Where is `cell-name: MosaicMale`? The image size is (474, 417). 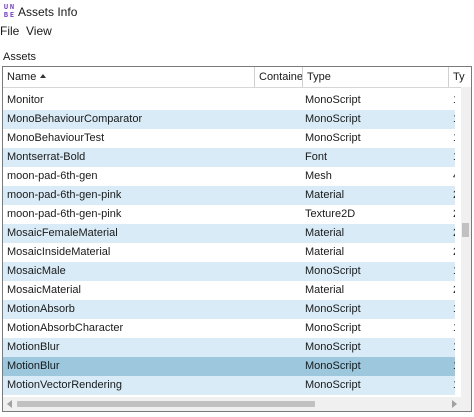
cell-name: MosaicMale is located at coordinates (36, 271).